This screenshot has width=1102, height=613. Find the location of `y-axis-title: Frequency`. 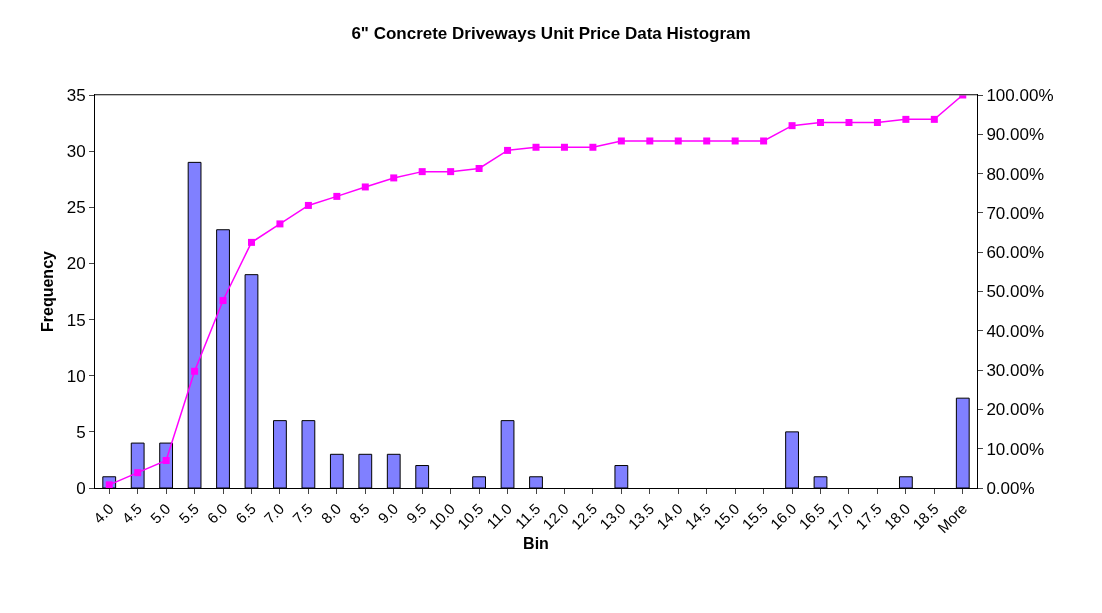

y-axis-title: Frequency is located at coordinates (47, 291).